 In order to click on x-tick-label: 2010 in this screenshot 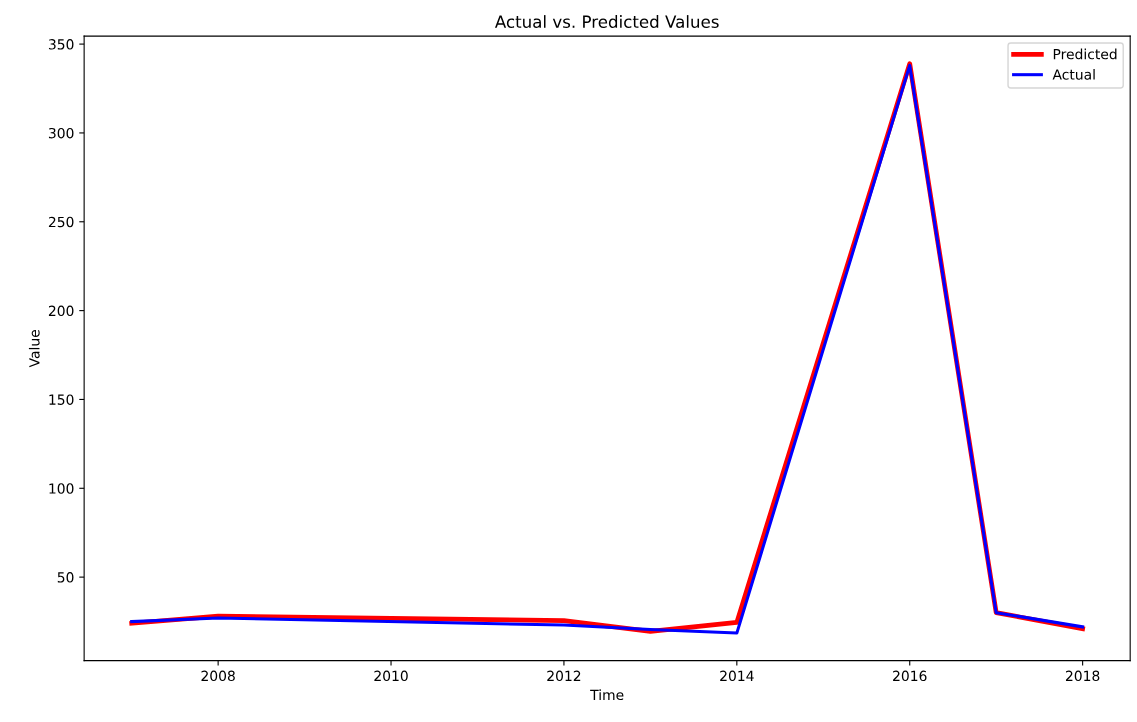, I will do `click(391, 676)`.